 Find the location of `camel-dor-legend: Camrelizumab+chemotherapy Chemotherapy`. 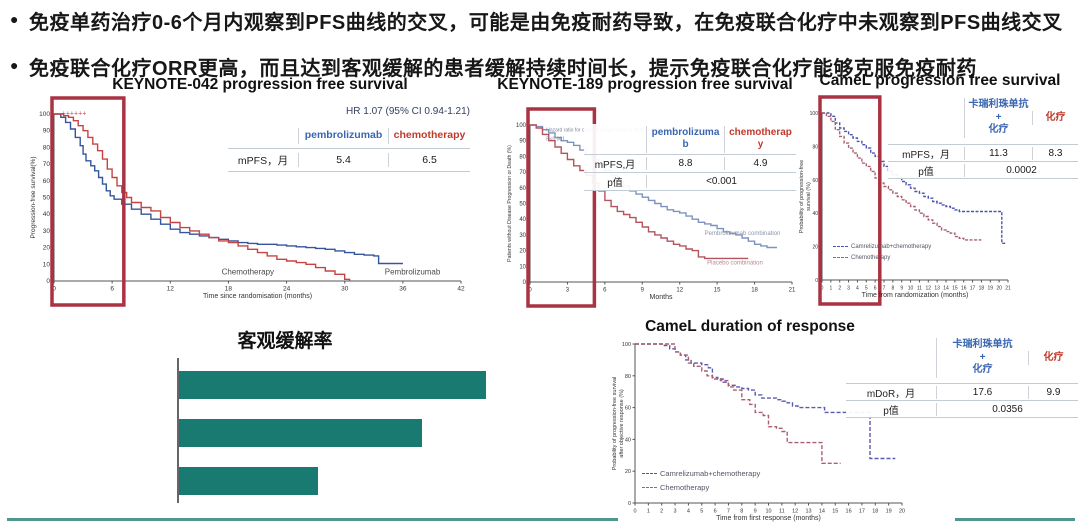

camel-dor-legend: Camrelizumab+chemotherapy Chemotherapy is located at coordinates (701, 480).